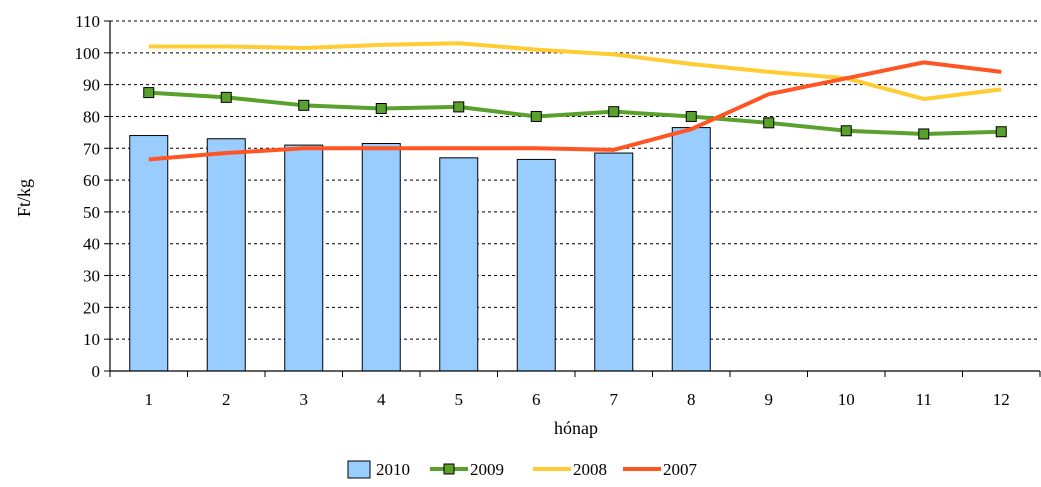 The width and height of the screenshot is (1041, 487). What do you see at coordinates (536, 399) in the screenshot?
I see `x-tick-label: 6` at bounding box center [536, 399].